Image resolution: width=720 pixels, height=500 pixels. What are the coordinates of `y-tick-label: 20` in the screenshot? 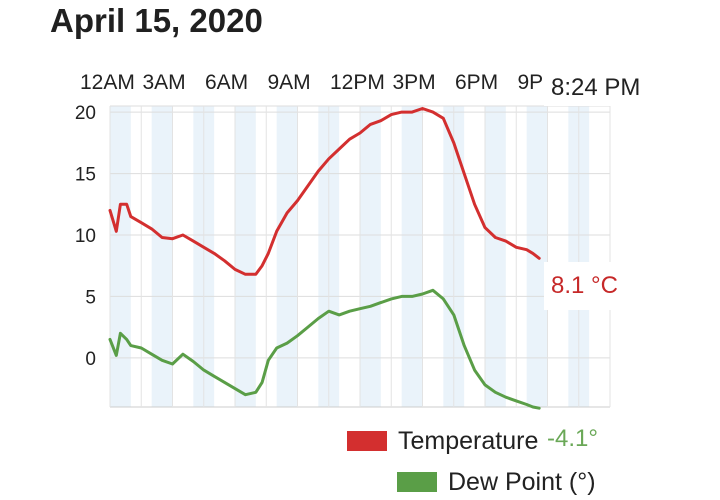 It's located at (85, 113).